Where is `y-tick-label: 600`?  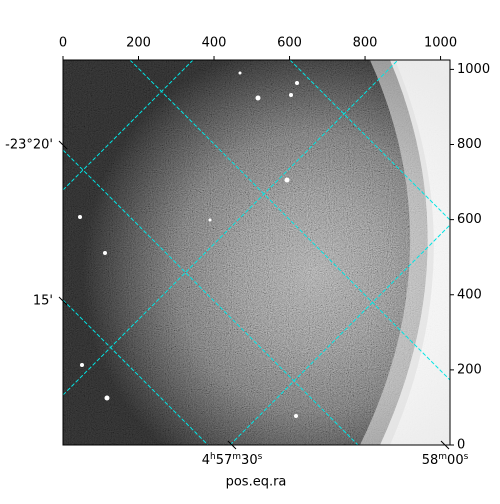 y-tick-label: 600 is located at coordinates (469, 219).